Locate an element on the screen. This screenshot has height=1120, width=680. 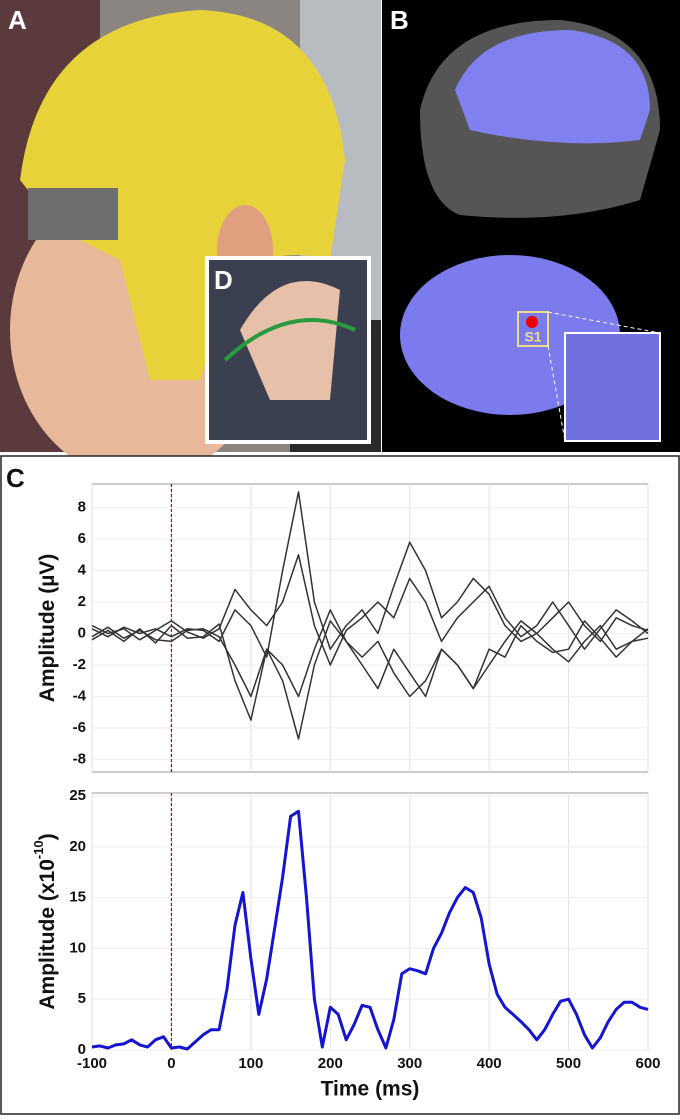
y-axis-label: Amplitude (x10-10) is located at coordinates (44, 921).